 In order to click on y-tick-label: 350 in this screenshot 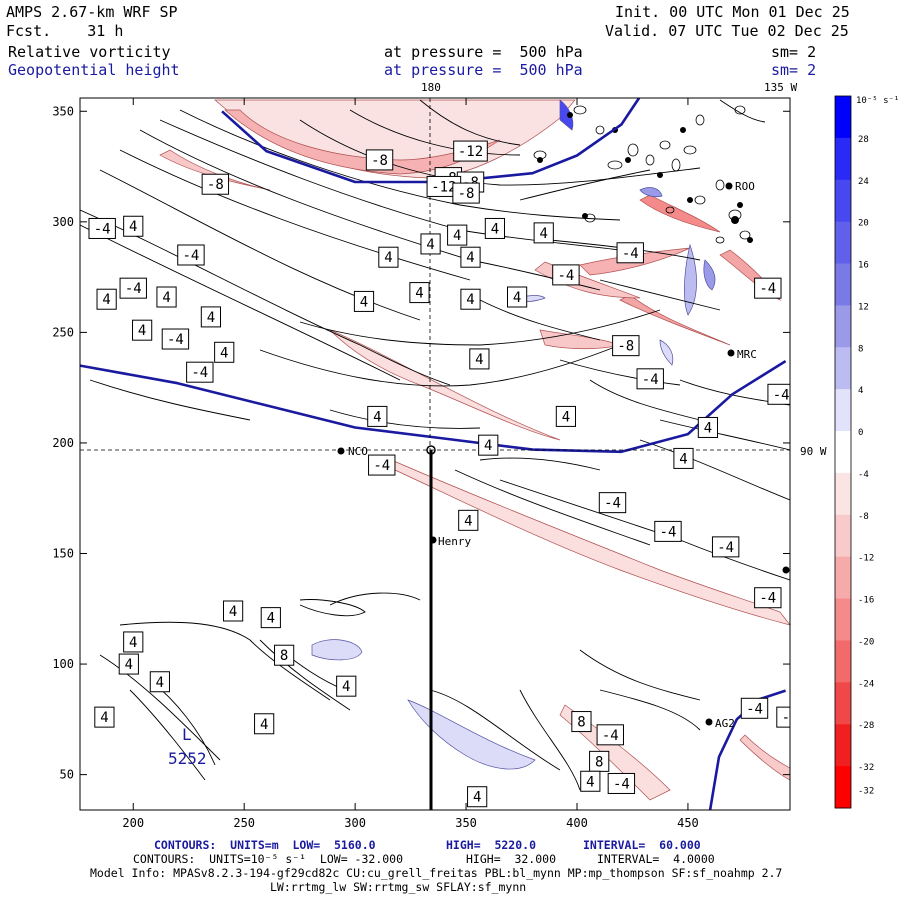, I will do `click(63, 111)`.